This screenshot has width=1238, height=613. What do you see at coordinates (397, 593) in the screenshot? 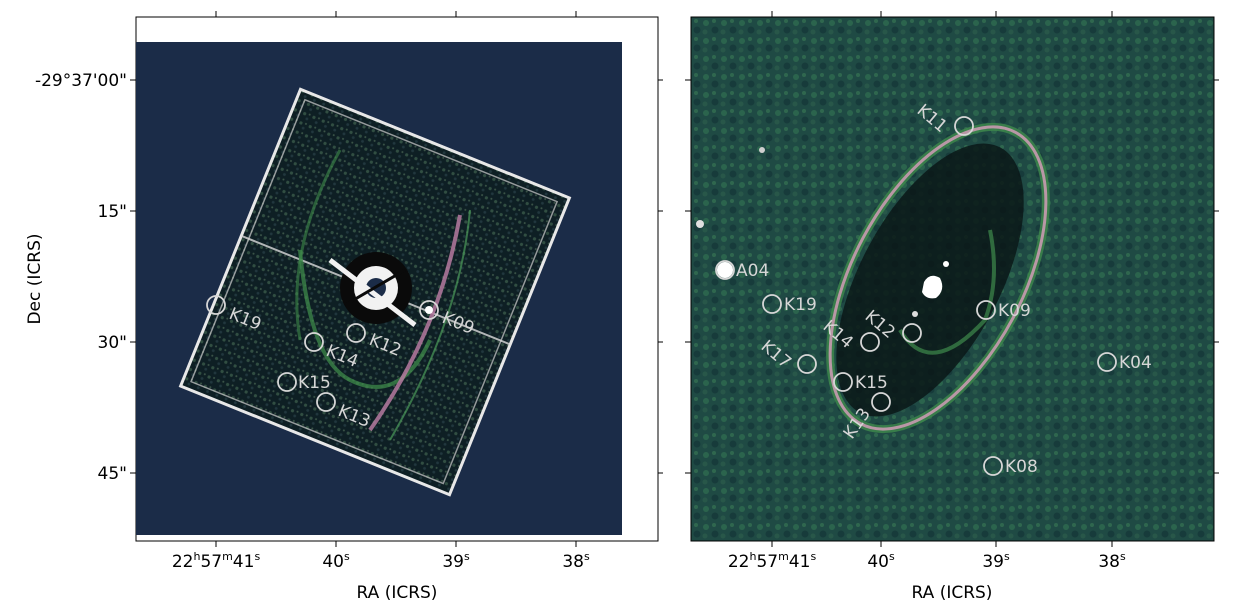
I see `left-x-axis-label: RA (ICRS)` at bounding box center [397, 593].